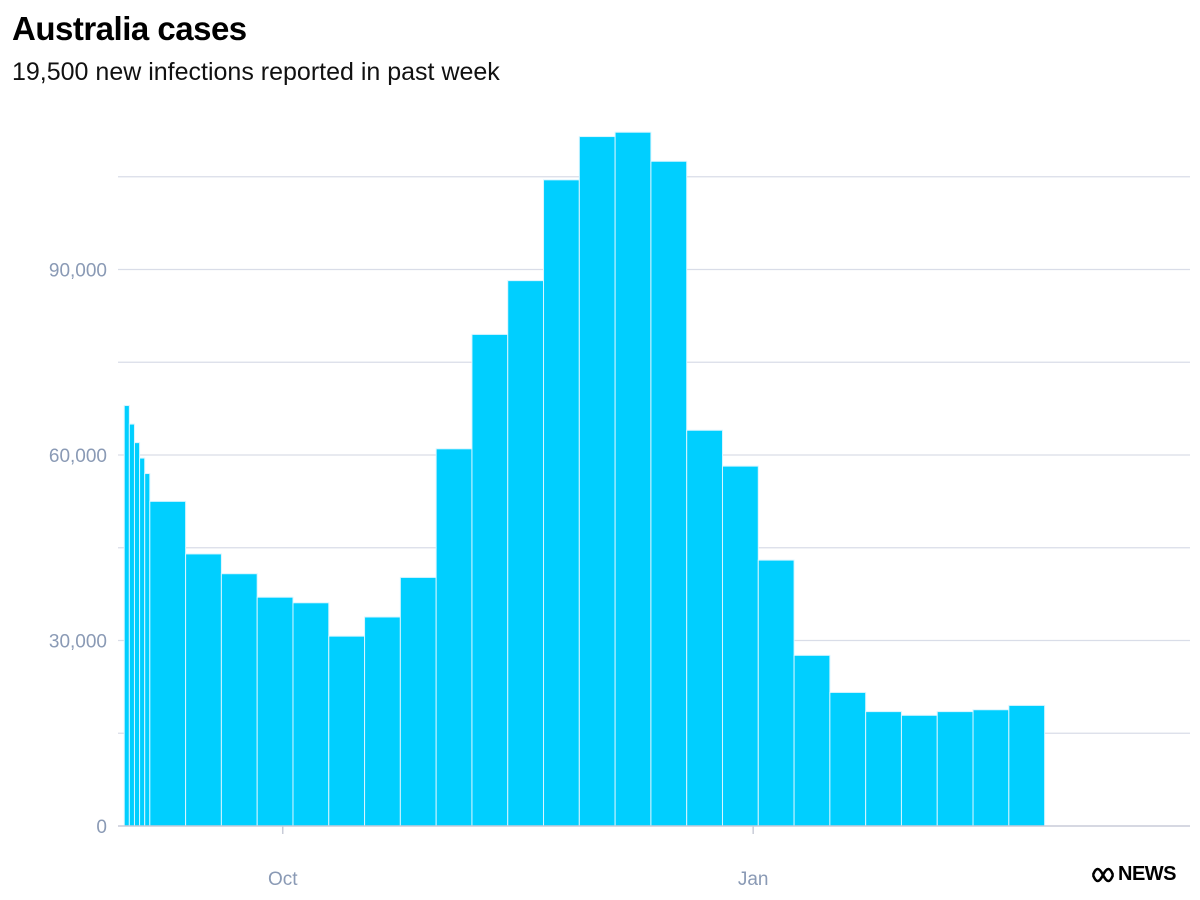  What do you see at coordinates (753, 879) in the screenshot?
I see `x-tick-label: Jan` at bounding box center [753, 879].